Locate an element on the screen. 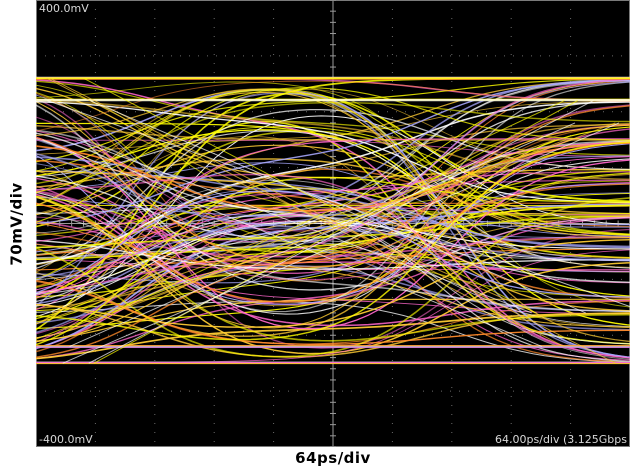 This screenshot has height=475, width=630. y-axis-label-text: 70mV/div is located at coordinates (17, 223).